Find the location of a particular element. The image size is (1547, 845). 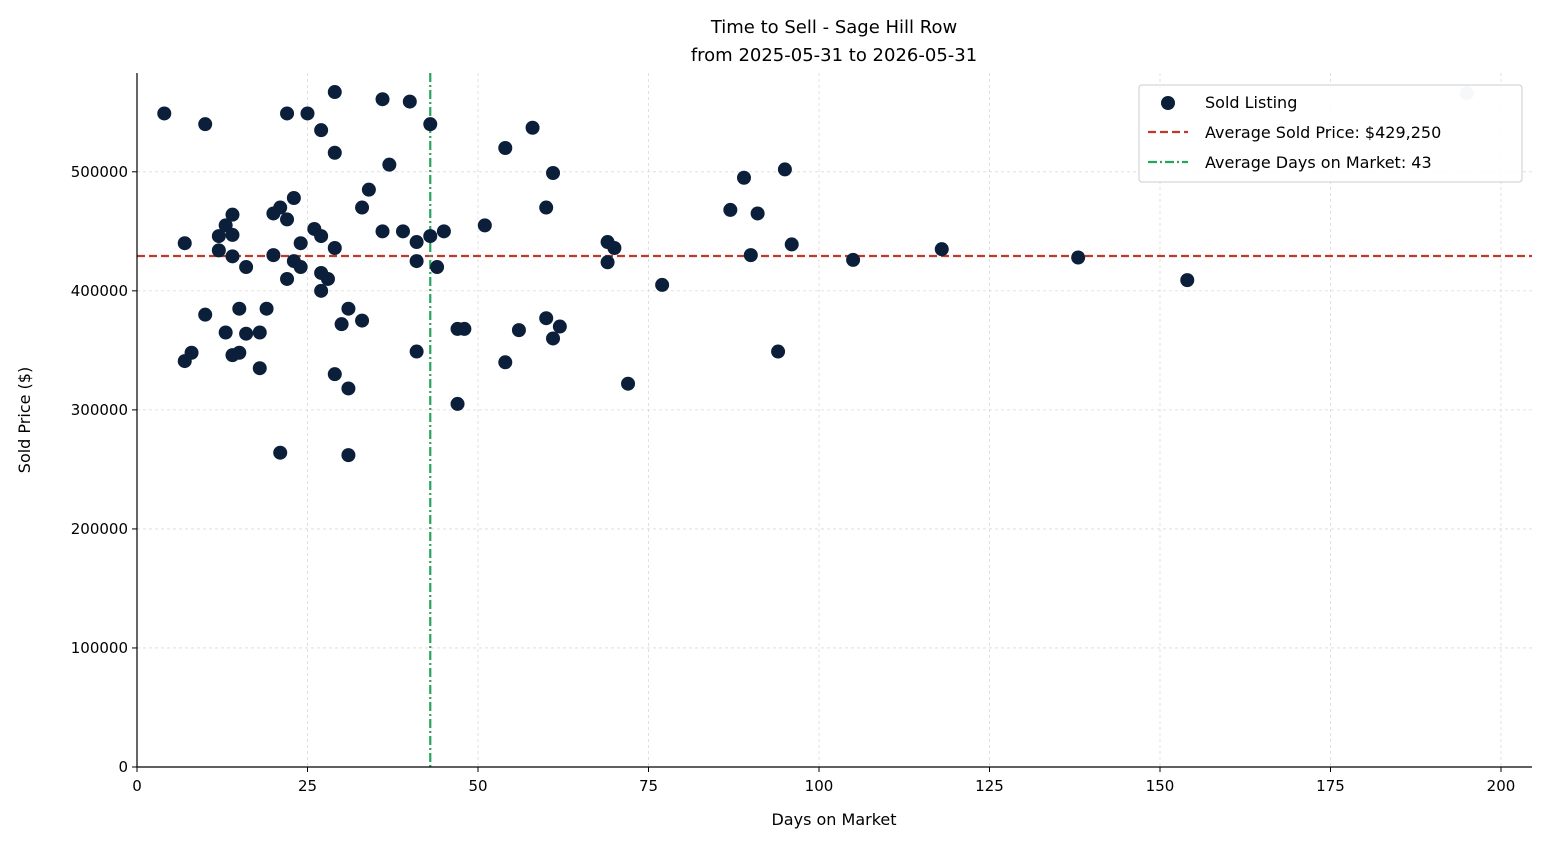

x-tick-label: 125 is located at coordinates (989, 786).